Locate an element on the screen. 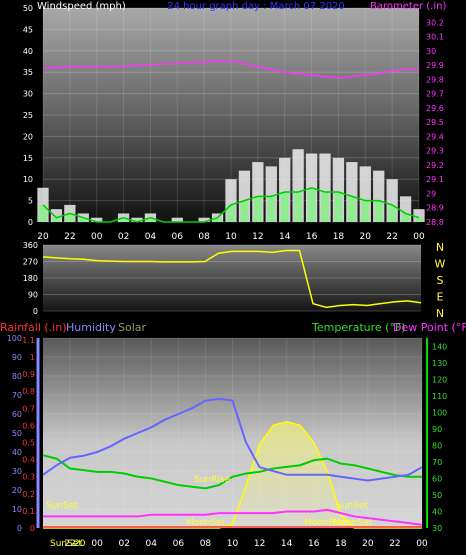 The height and width of the screenshot is (555, 466). rainfall-tick-label: 0.7 is located at coordinates (28, 408).